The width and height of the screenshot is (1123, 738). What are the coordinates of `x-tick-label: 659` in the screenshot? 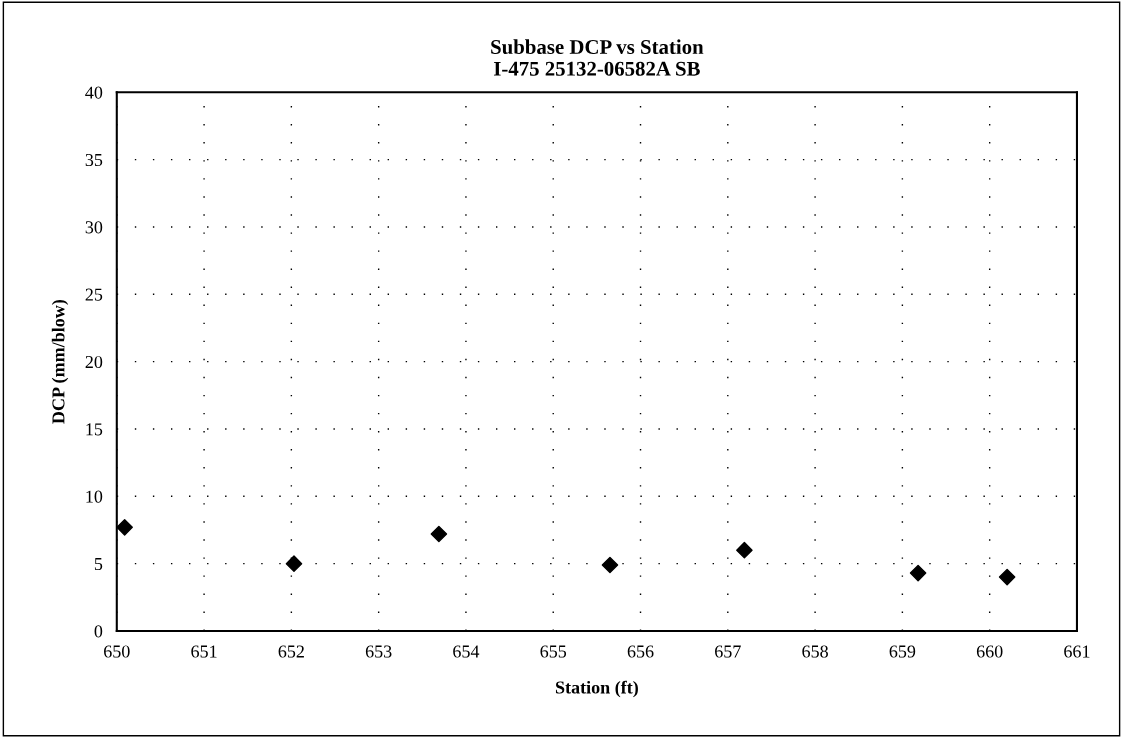 It's located at (902, 651).